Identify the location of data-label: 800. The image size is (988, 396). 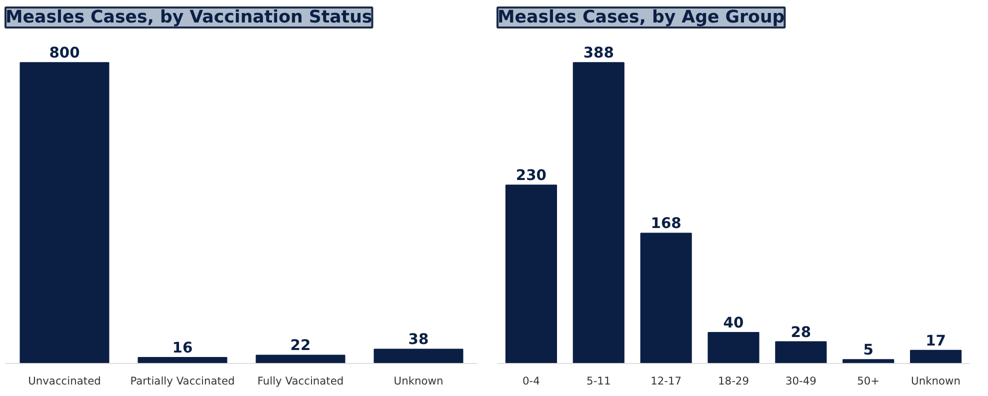
(64, 53).